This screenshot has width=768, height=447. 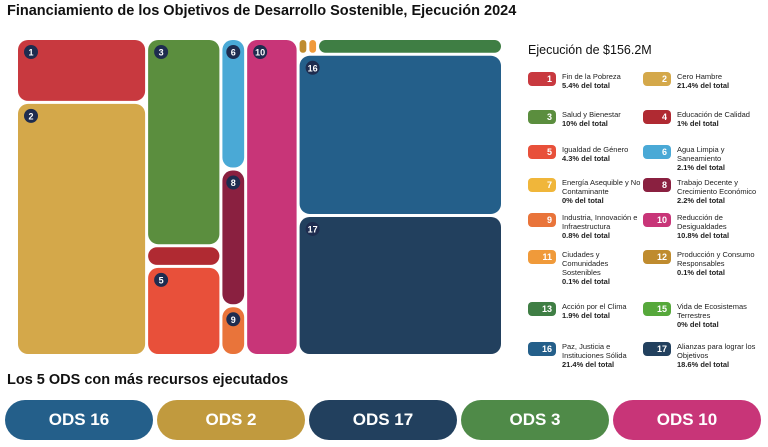 I want to click on legend-icon: 17, so click(x=657, y=349).